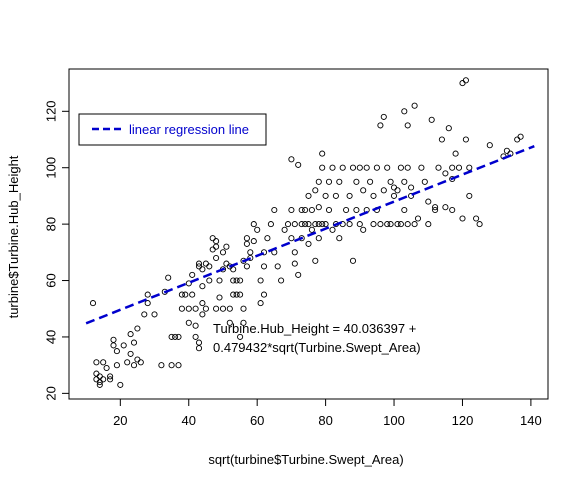 The image size is (583, 484). What do you see at coordinates (51, 280) in the screenshot?
I see `y-tick-label: 60` at bounding box center [51, 280].